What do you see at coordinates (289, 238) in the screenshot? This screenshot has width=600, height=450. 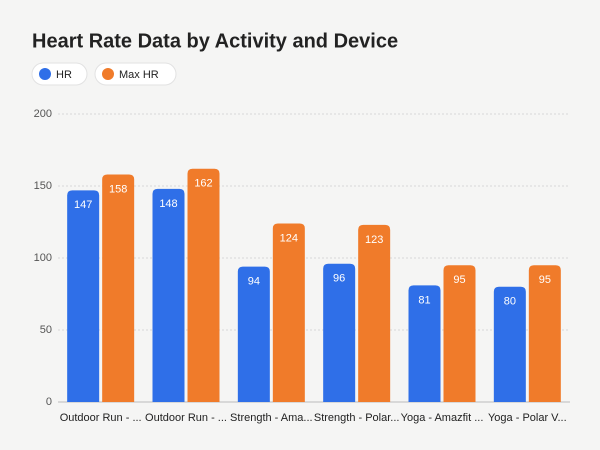 I see `data-label: 124` at bounding box center [289, 238].